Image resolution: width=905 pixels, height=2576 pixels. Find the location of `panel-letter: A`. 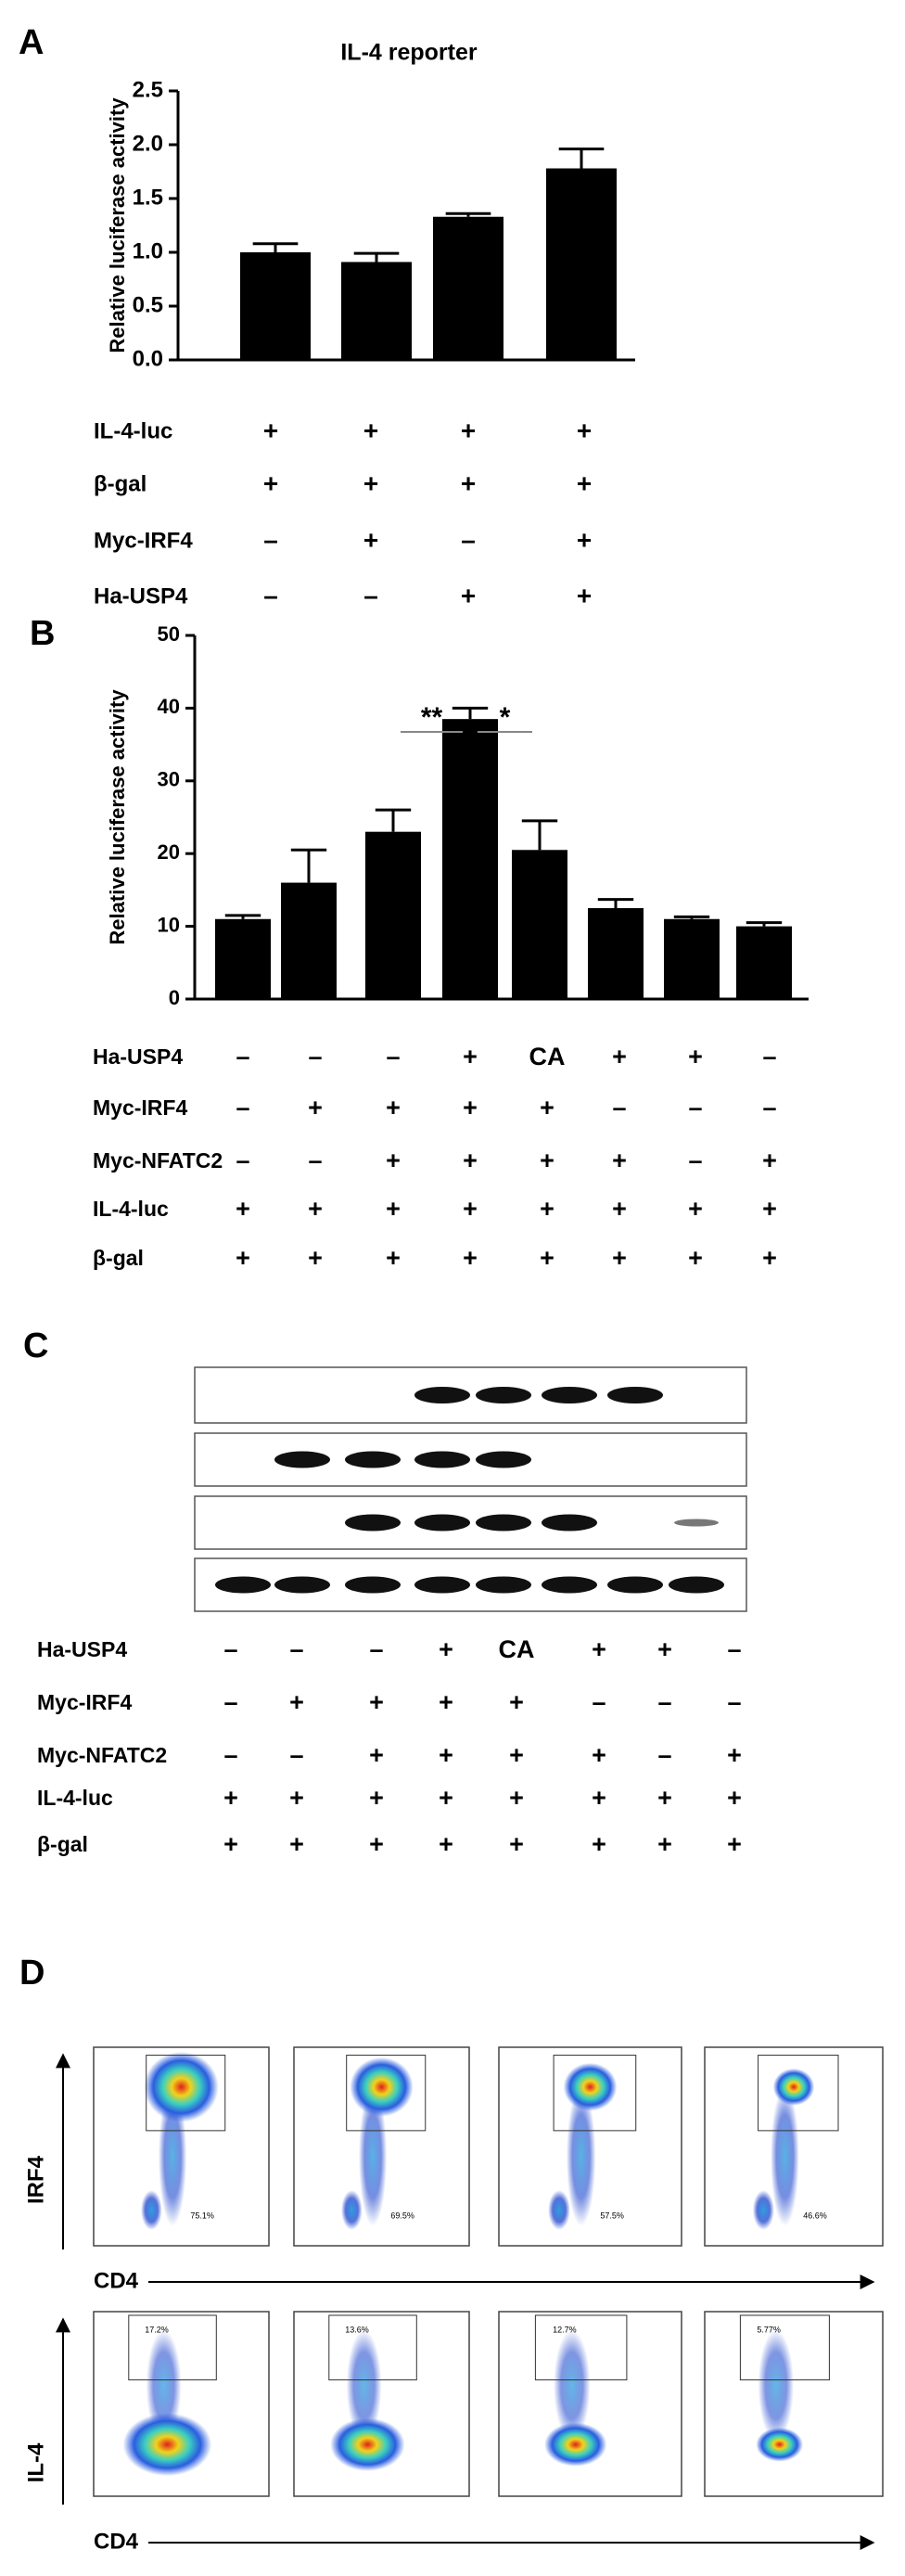

panel-letter: A is located at coordinates (32, 42).